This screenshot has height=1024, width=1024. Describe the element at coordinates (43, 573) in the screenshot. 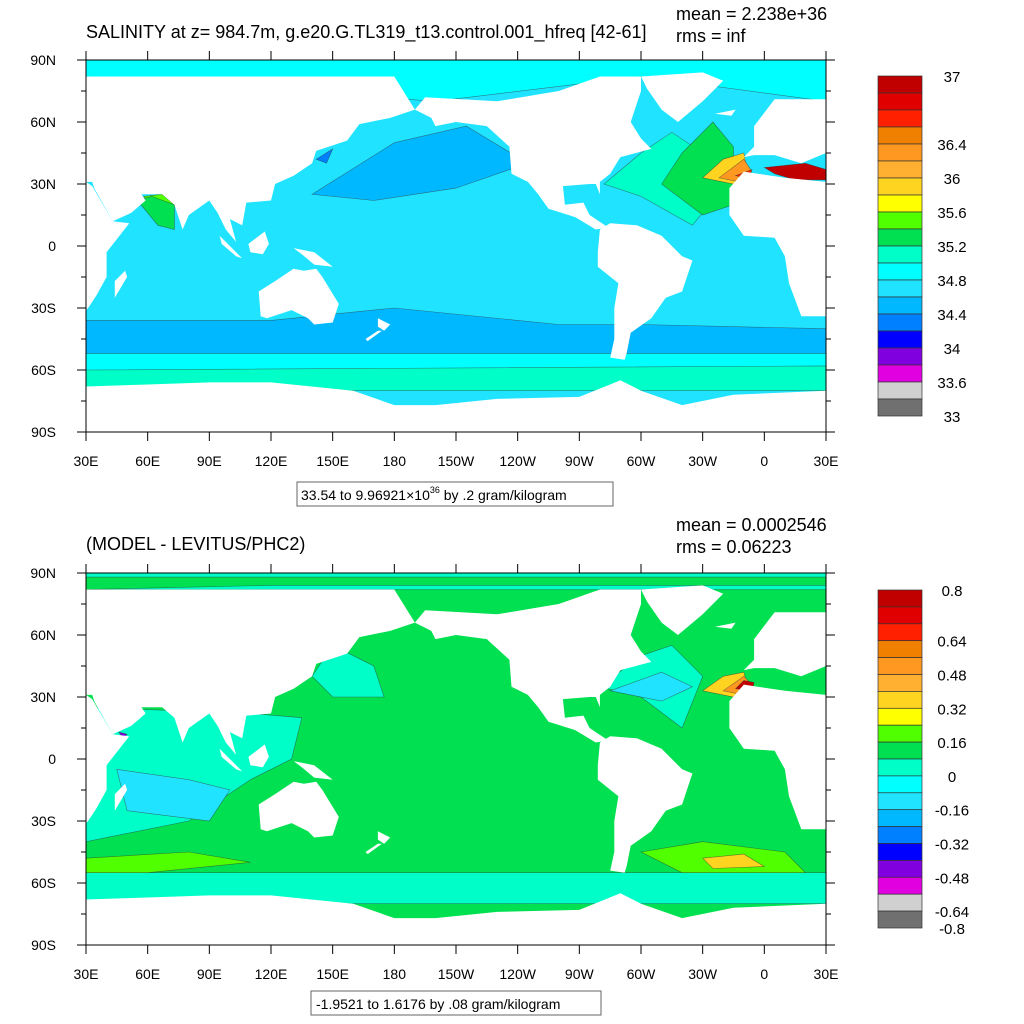

I see `y-tick-label: 90N` at that location.